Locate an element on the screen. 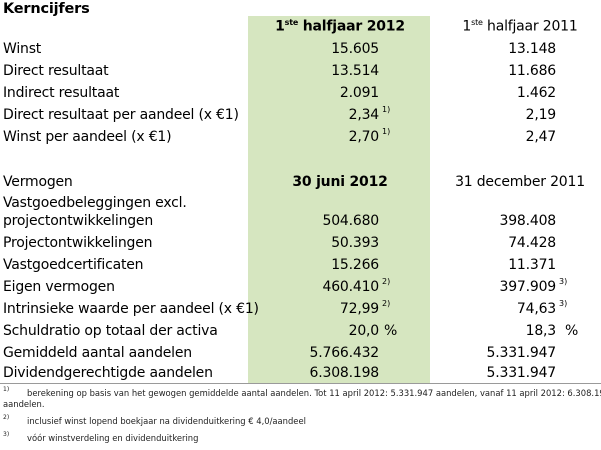 The width and height of the screenshot is (601, 450). row-label: Direct resultaat is located at coordinates (56, 71).